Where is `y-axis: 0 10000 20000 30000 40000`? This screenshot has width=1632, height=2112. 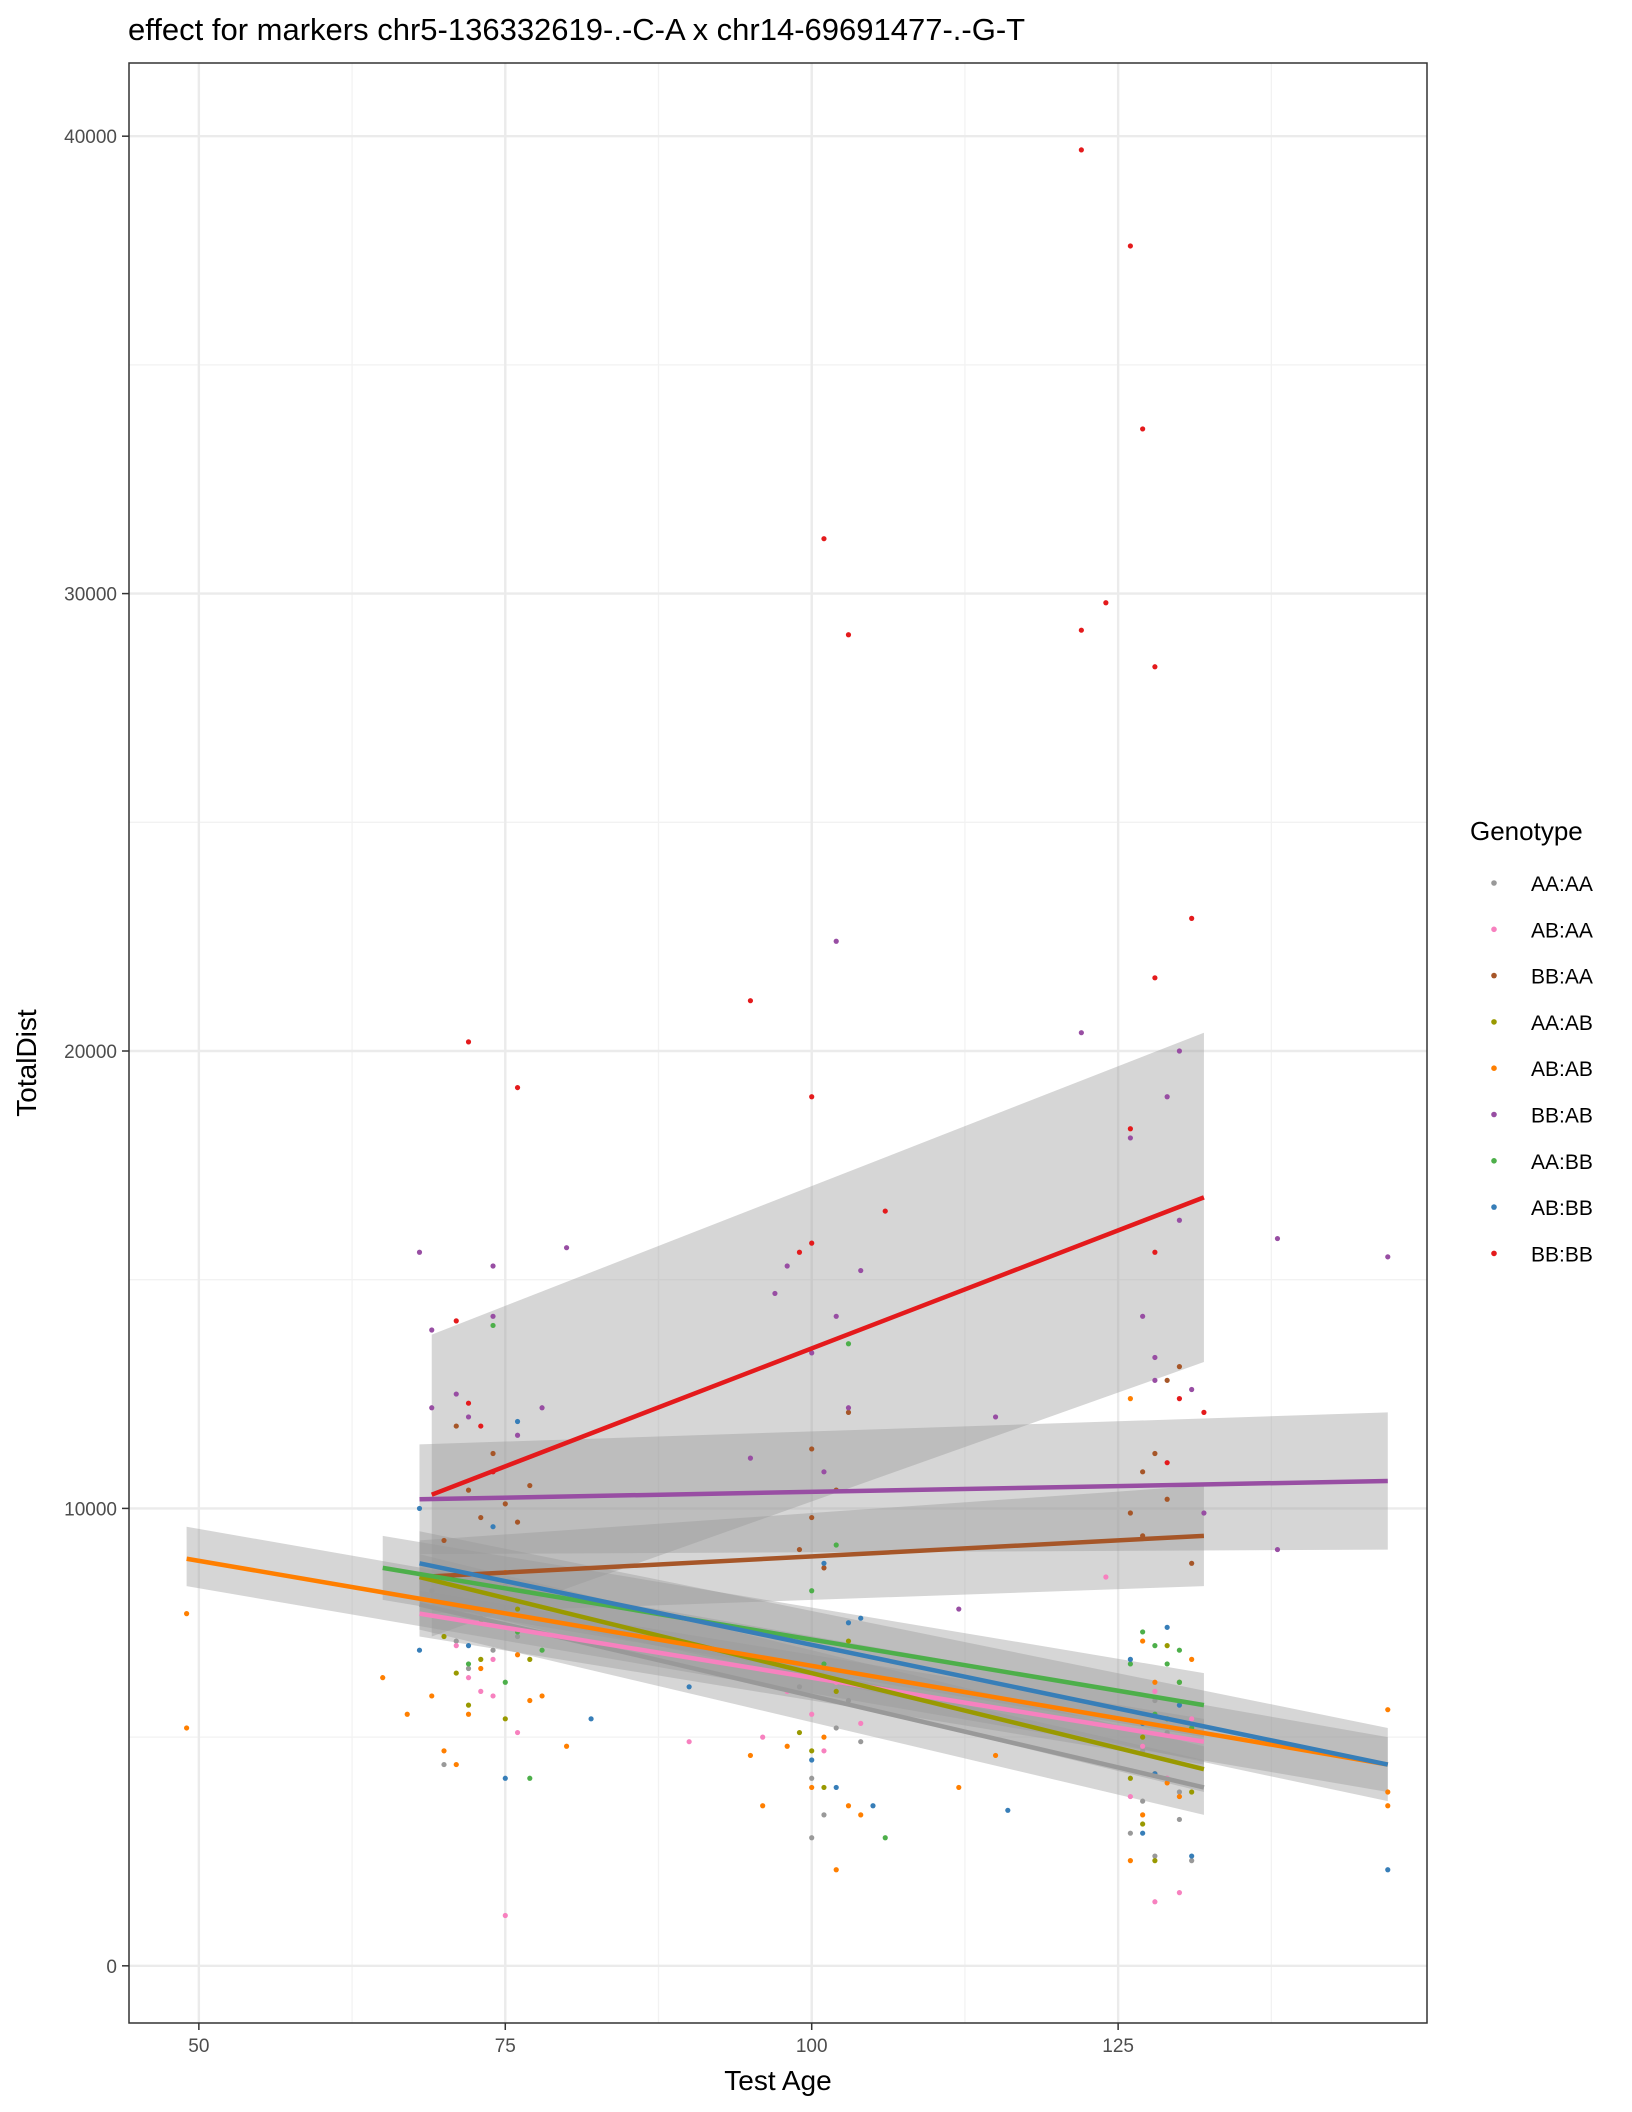
y-axis: 0 10000 20000 30000 40000 is located at coordinates (96, 1052).